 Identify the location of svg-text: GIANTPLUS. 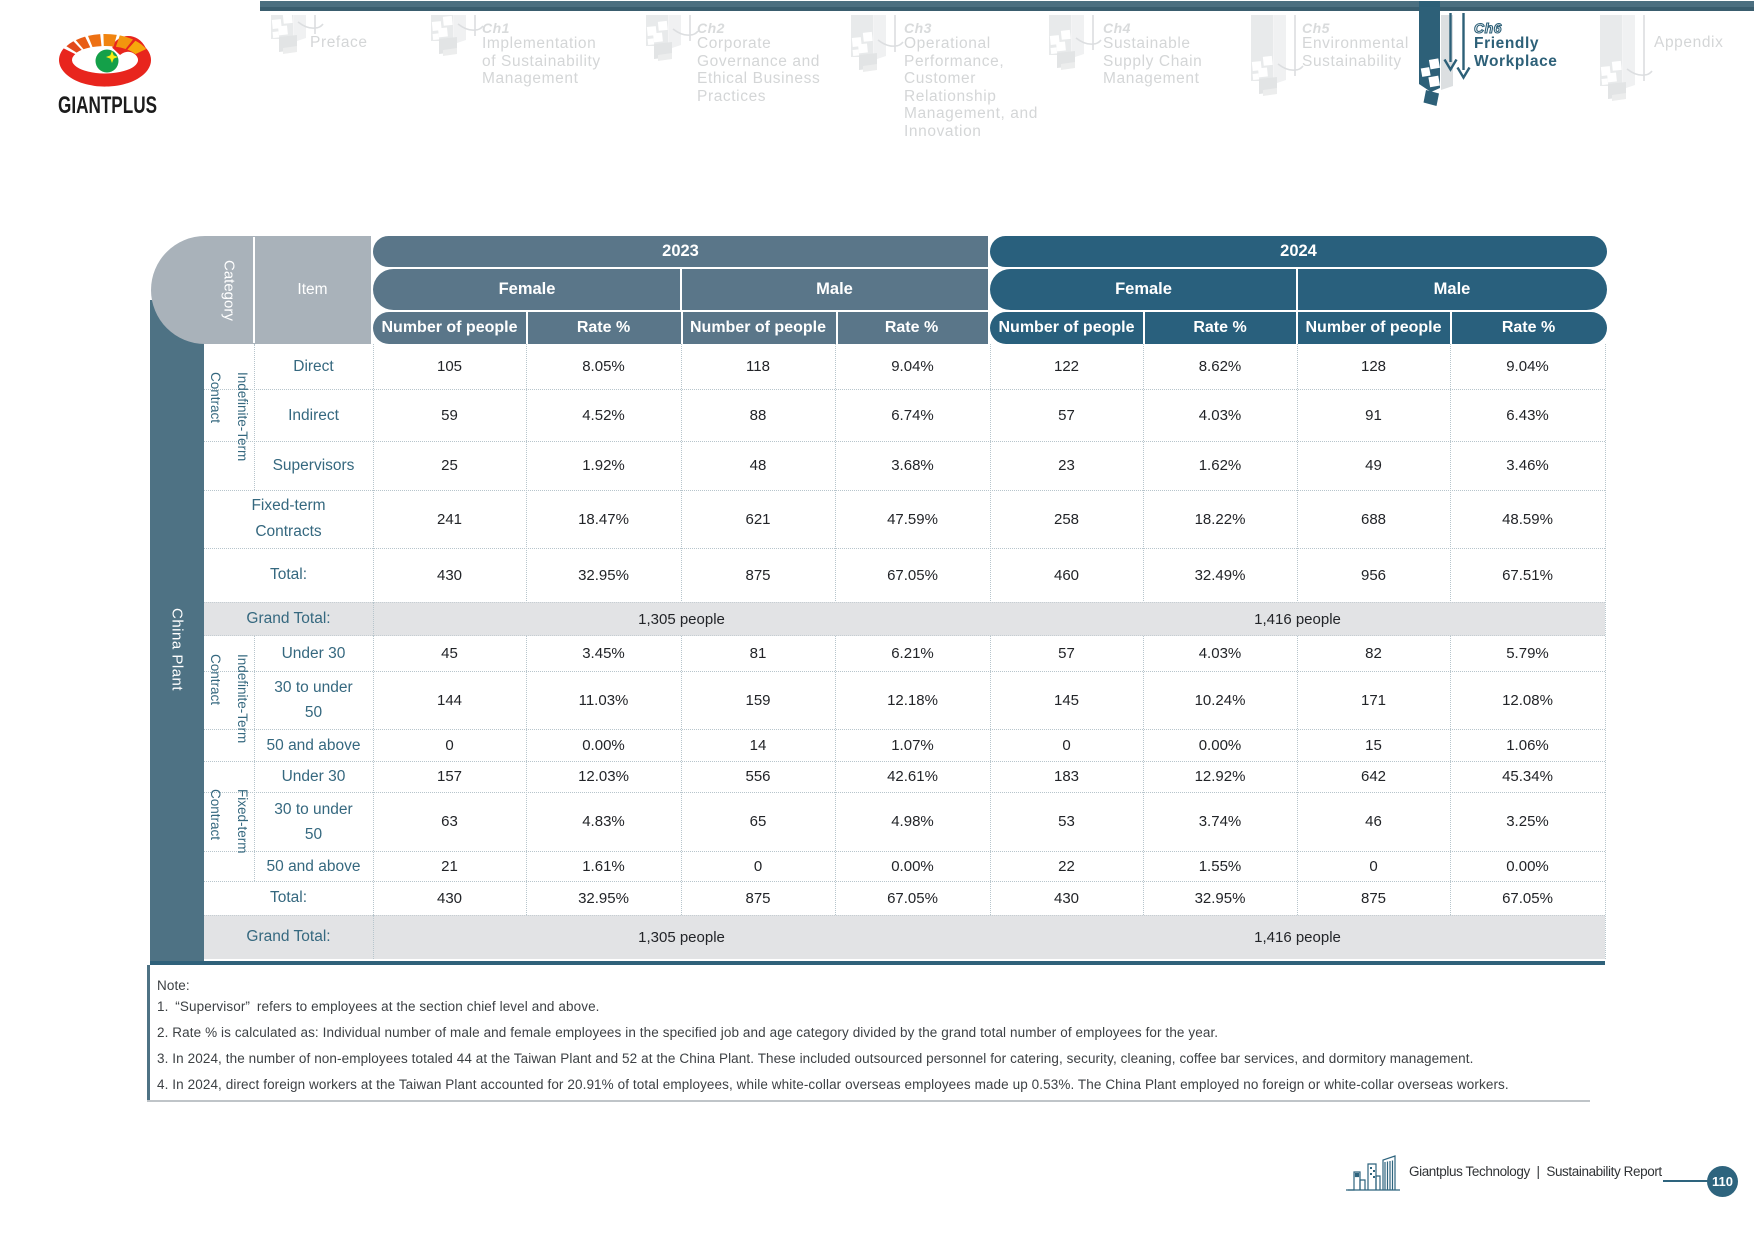
(107, 105).